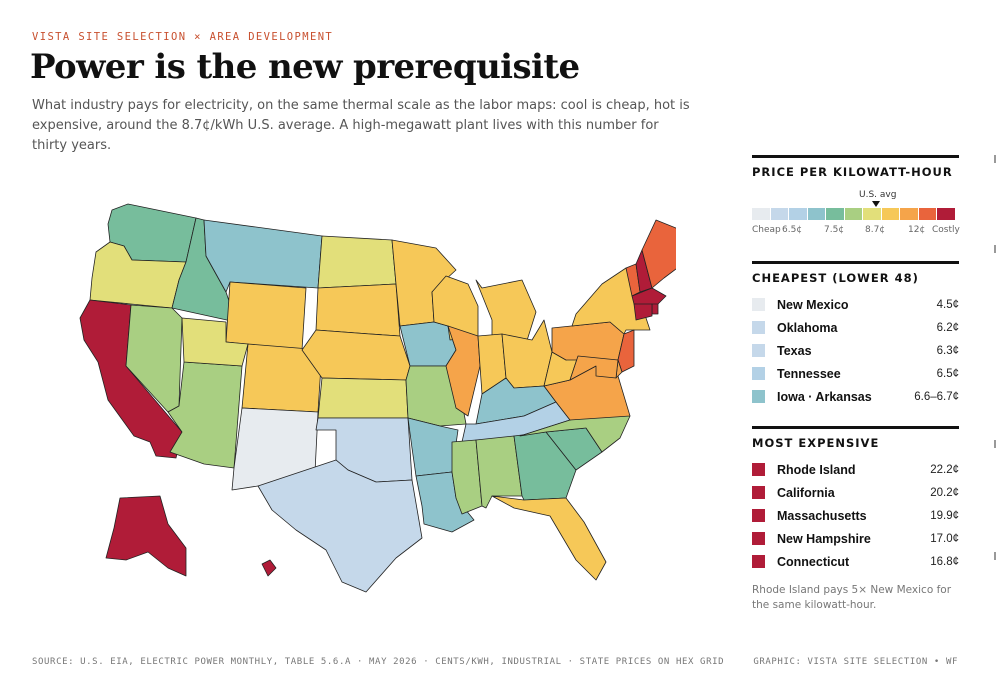 The image size is (1000, 698). What do you see at coordinates (816, 469) in the screenshot?
I see `rank-state-name: Rhode Island` at bounding box center [816, 469].